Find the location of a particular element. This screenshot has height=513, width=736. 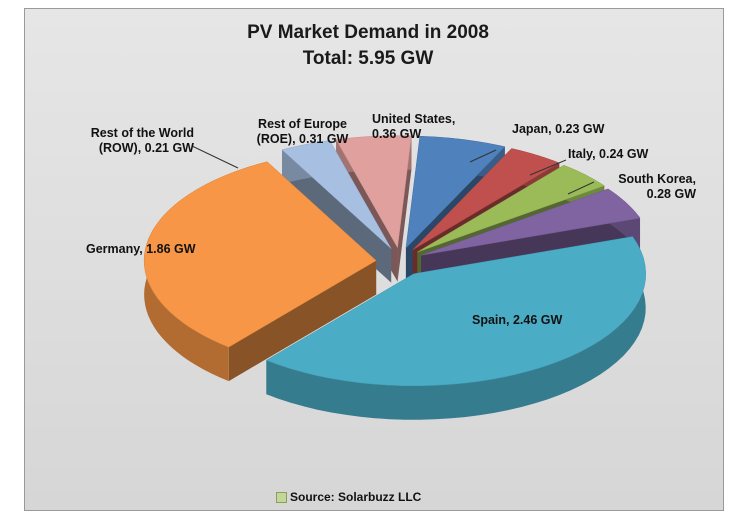

source: Source: Solarbuzz LLC is located at coordinates (356, 497).